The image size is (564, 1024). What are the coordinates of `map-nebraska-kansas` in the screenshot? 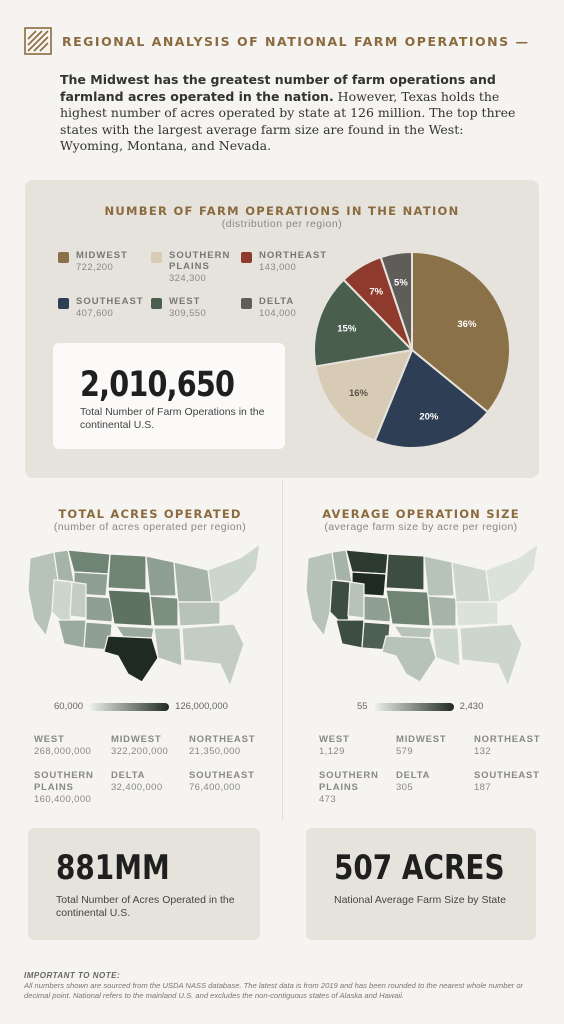 It's located at (408, 608).